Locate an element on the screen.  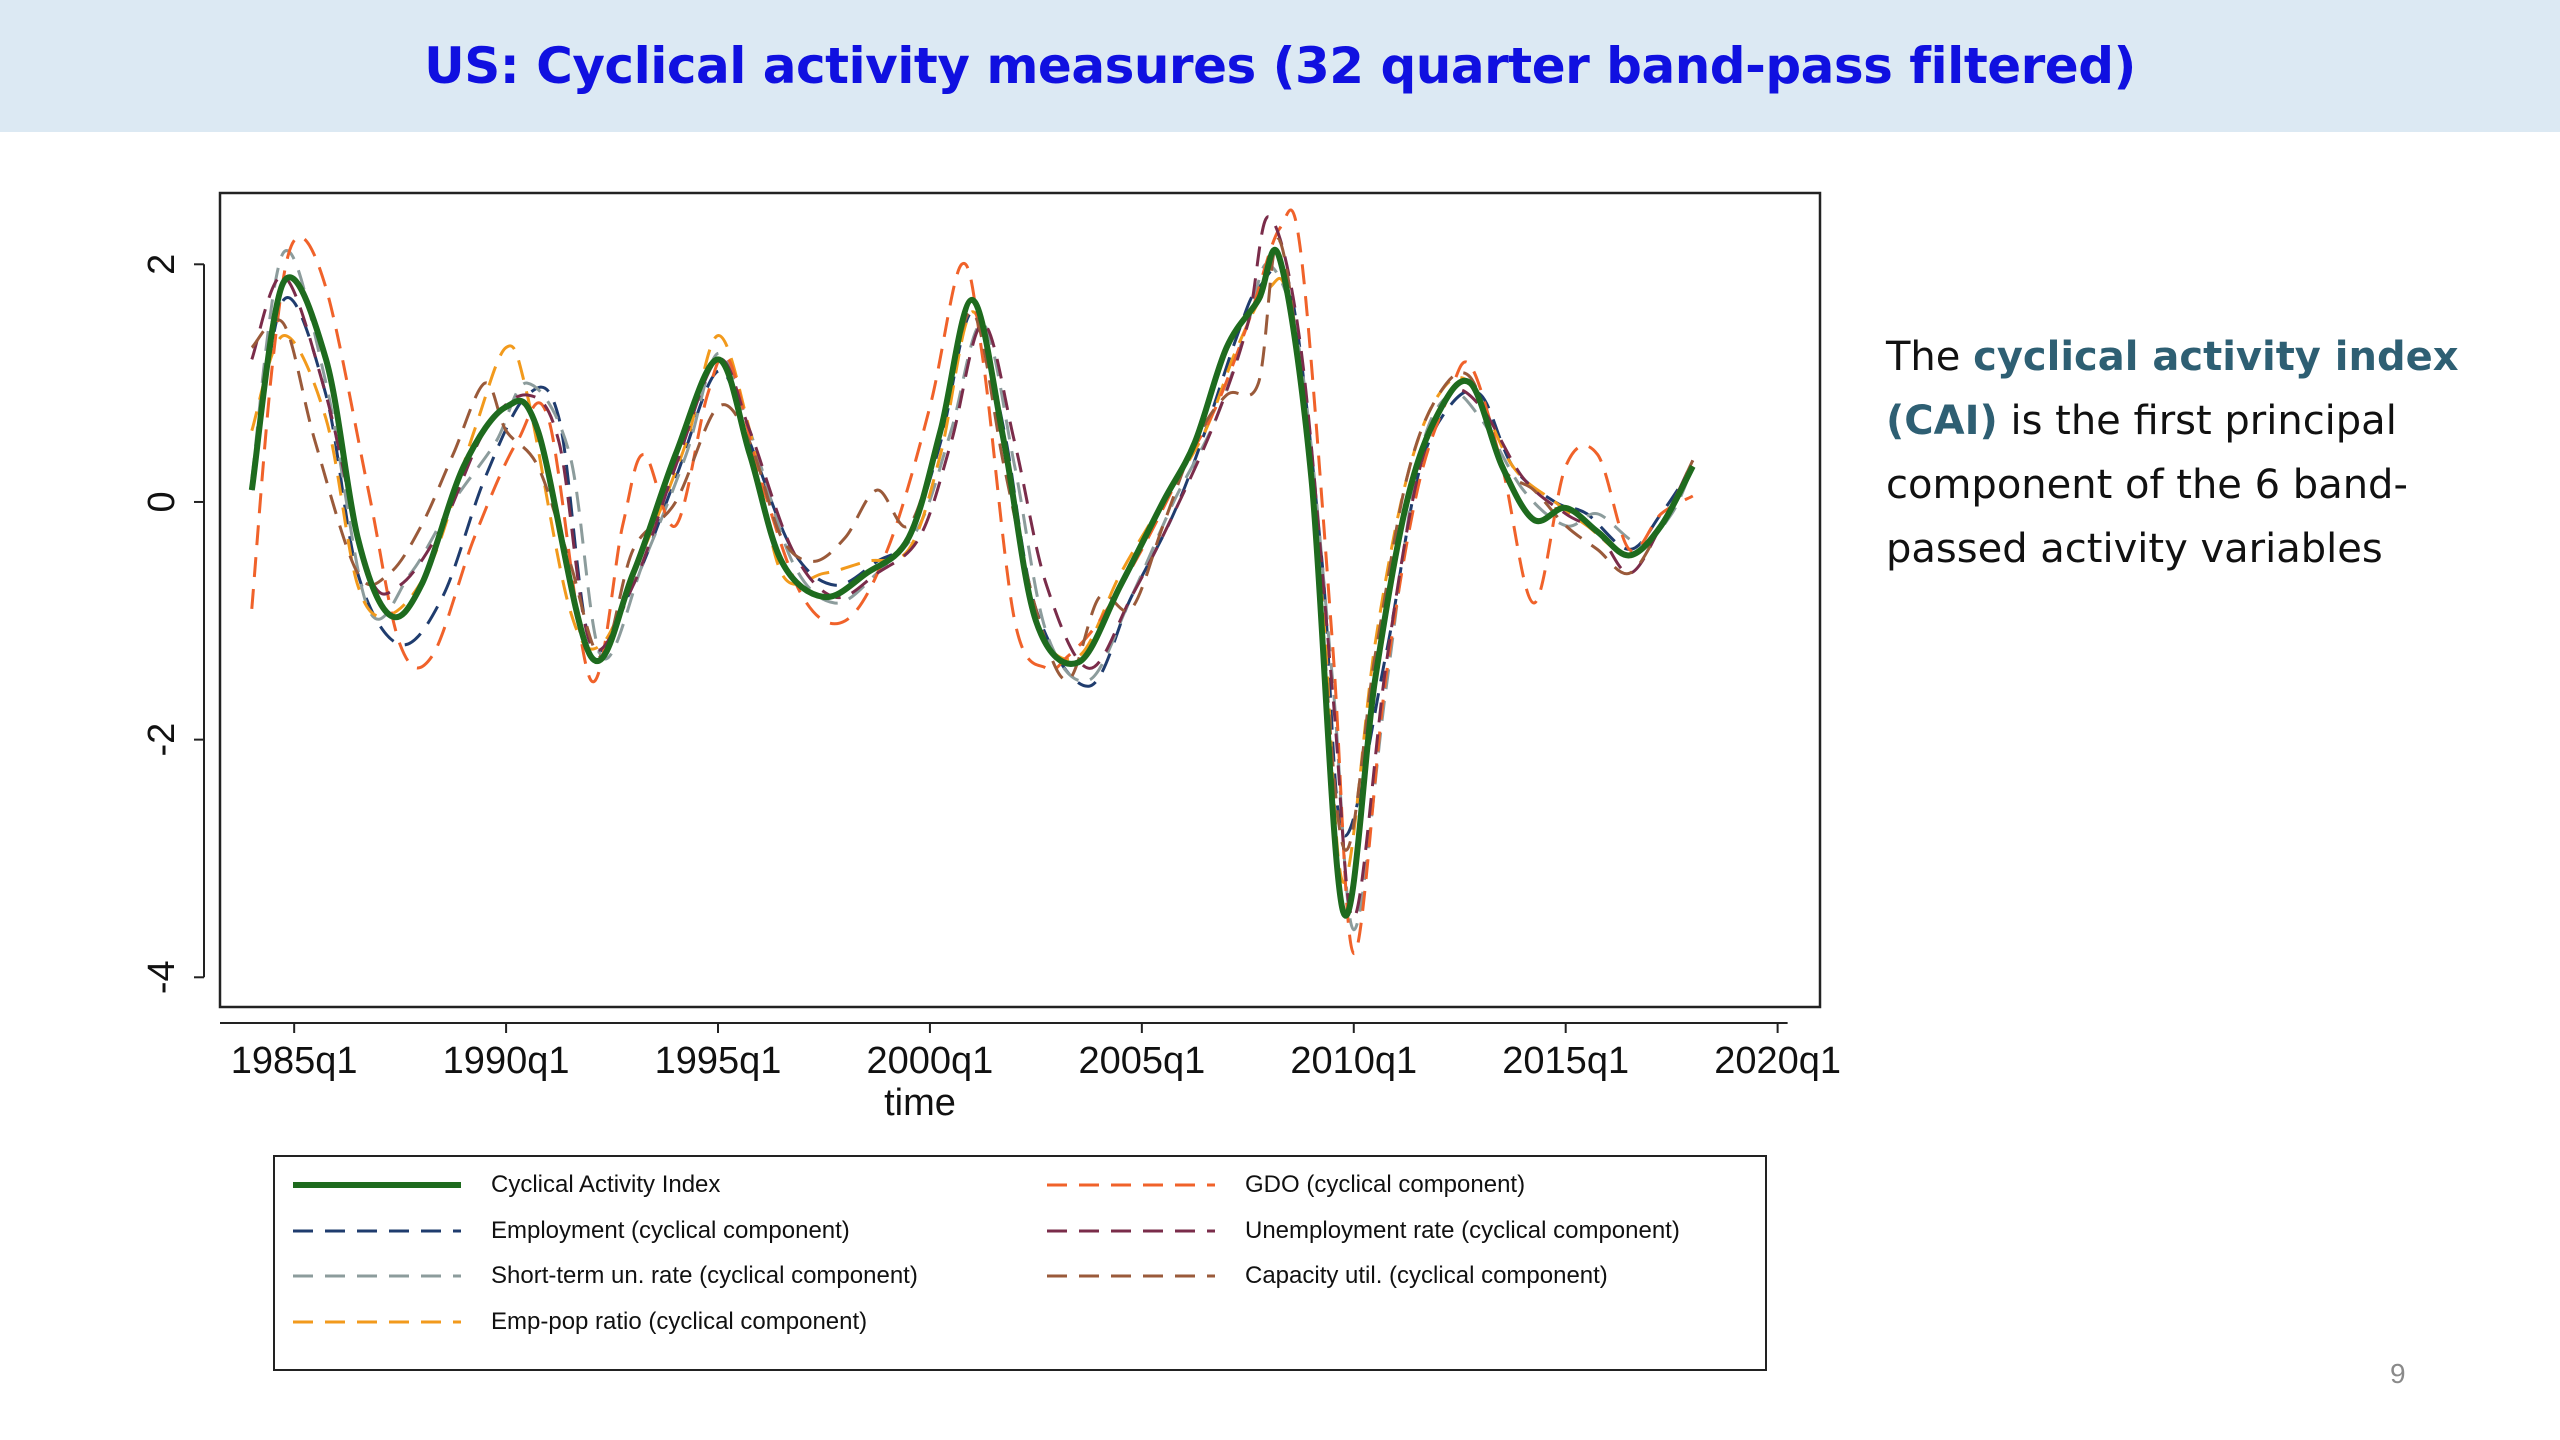
legend-item: Short-term un. rate (cyclical component) is located at coordinates (605, 1276).